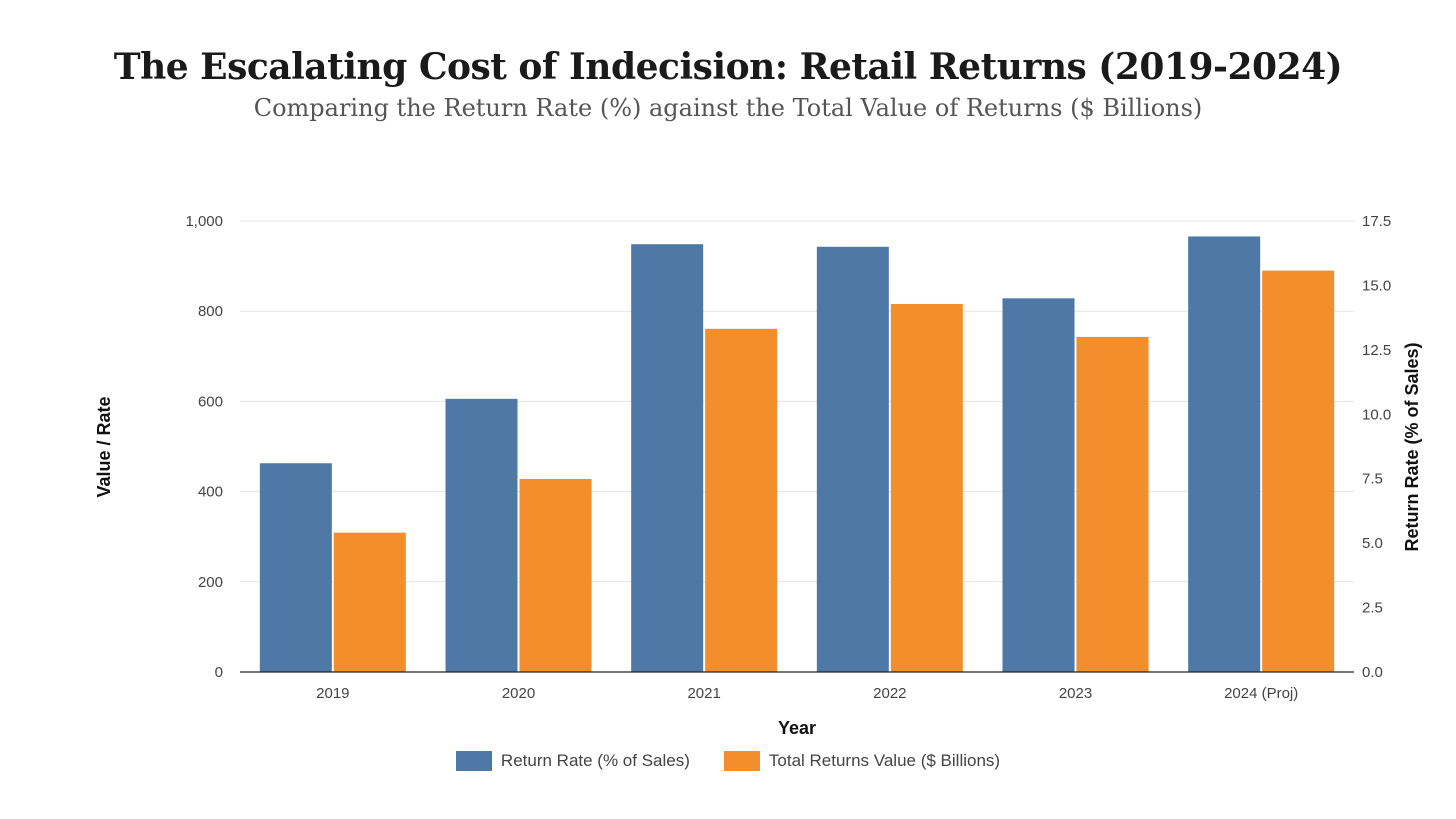 The image size is (1456, 819). Describe the element at coordinates (1372, 608) in the screenshot. I see `right-tick-label: 2.5` at that location.